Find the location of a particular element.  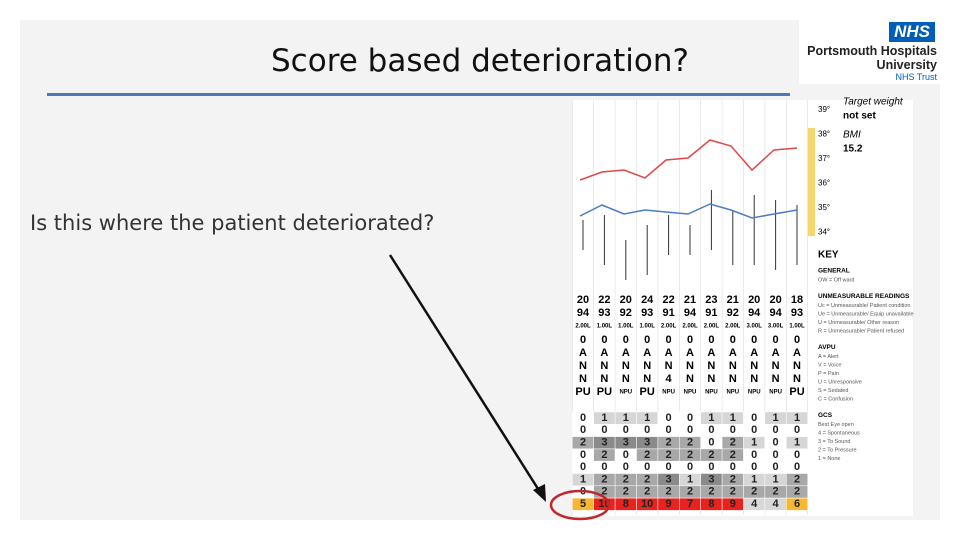

score-value: 8 is located at coordinates (711, 504).